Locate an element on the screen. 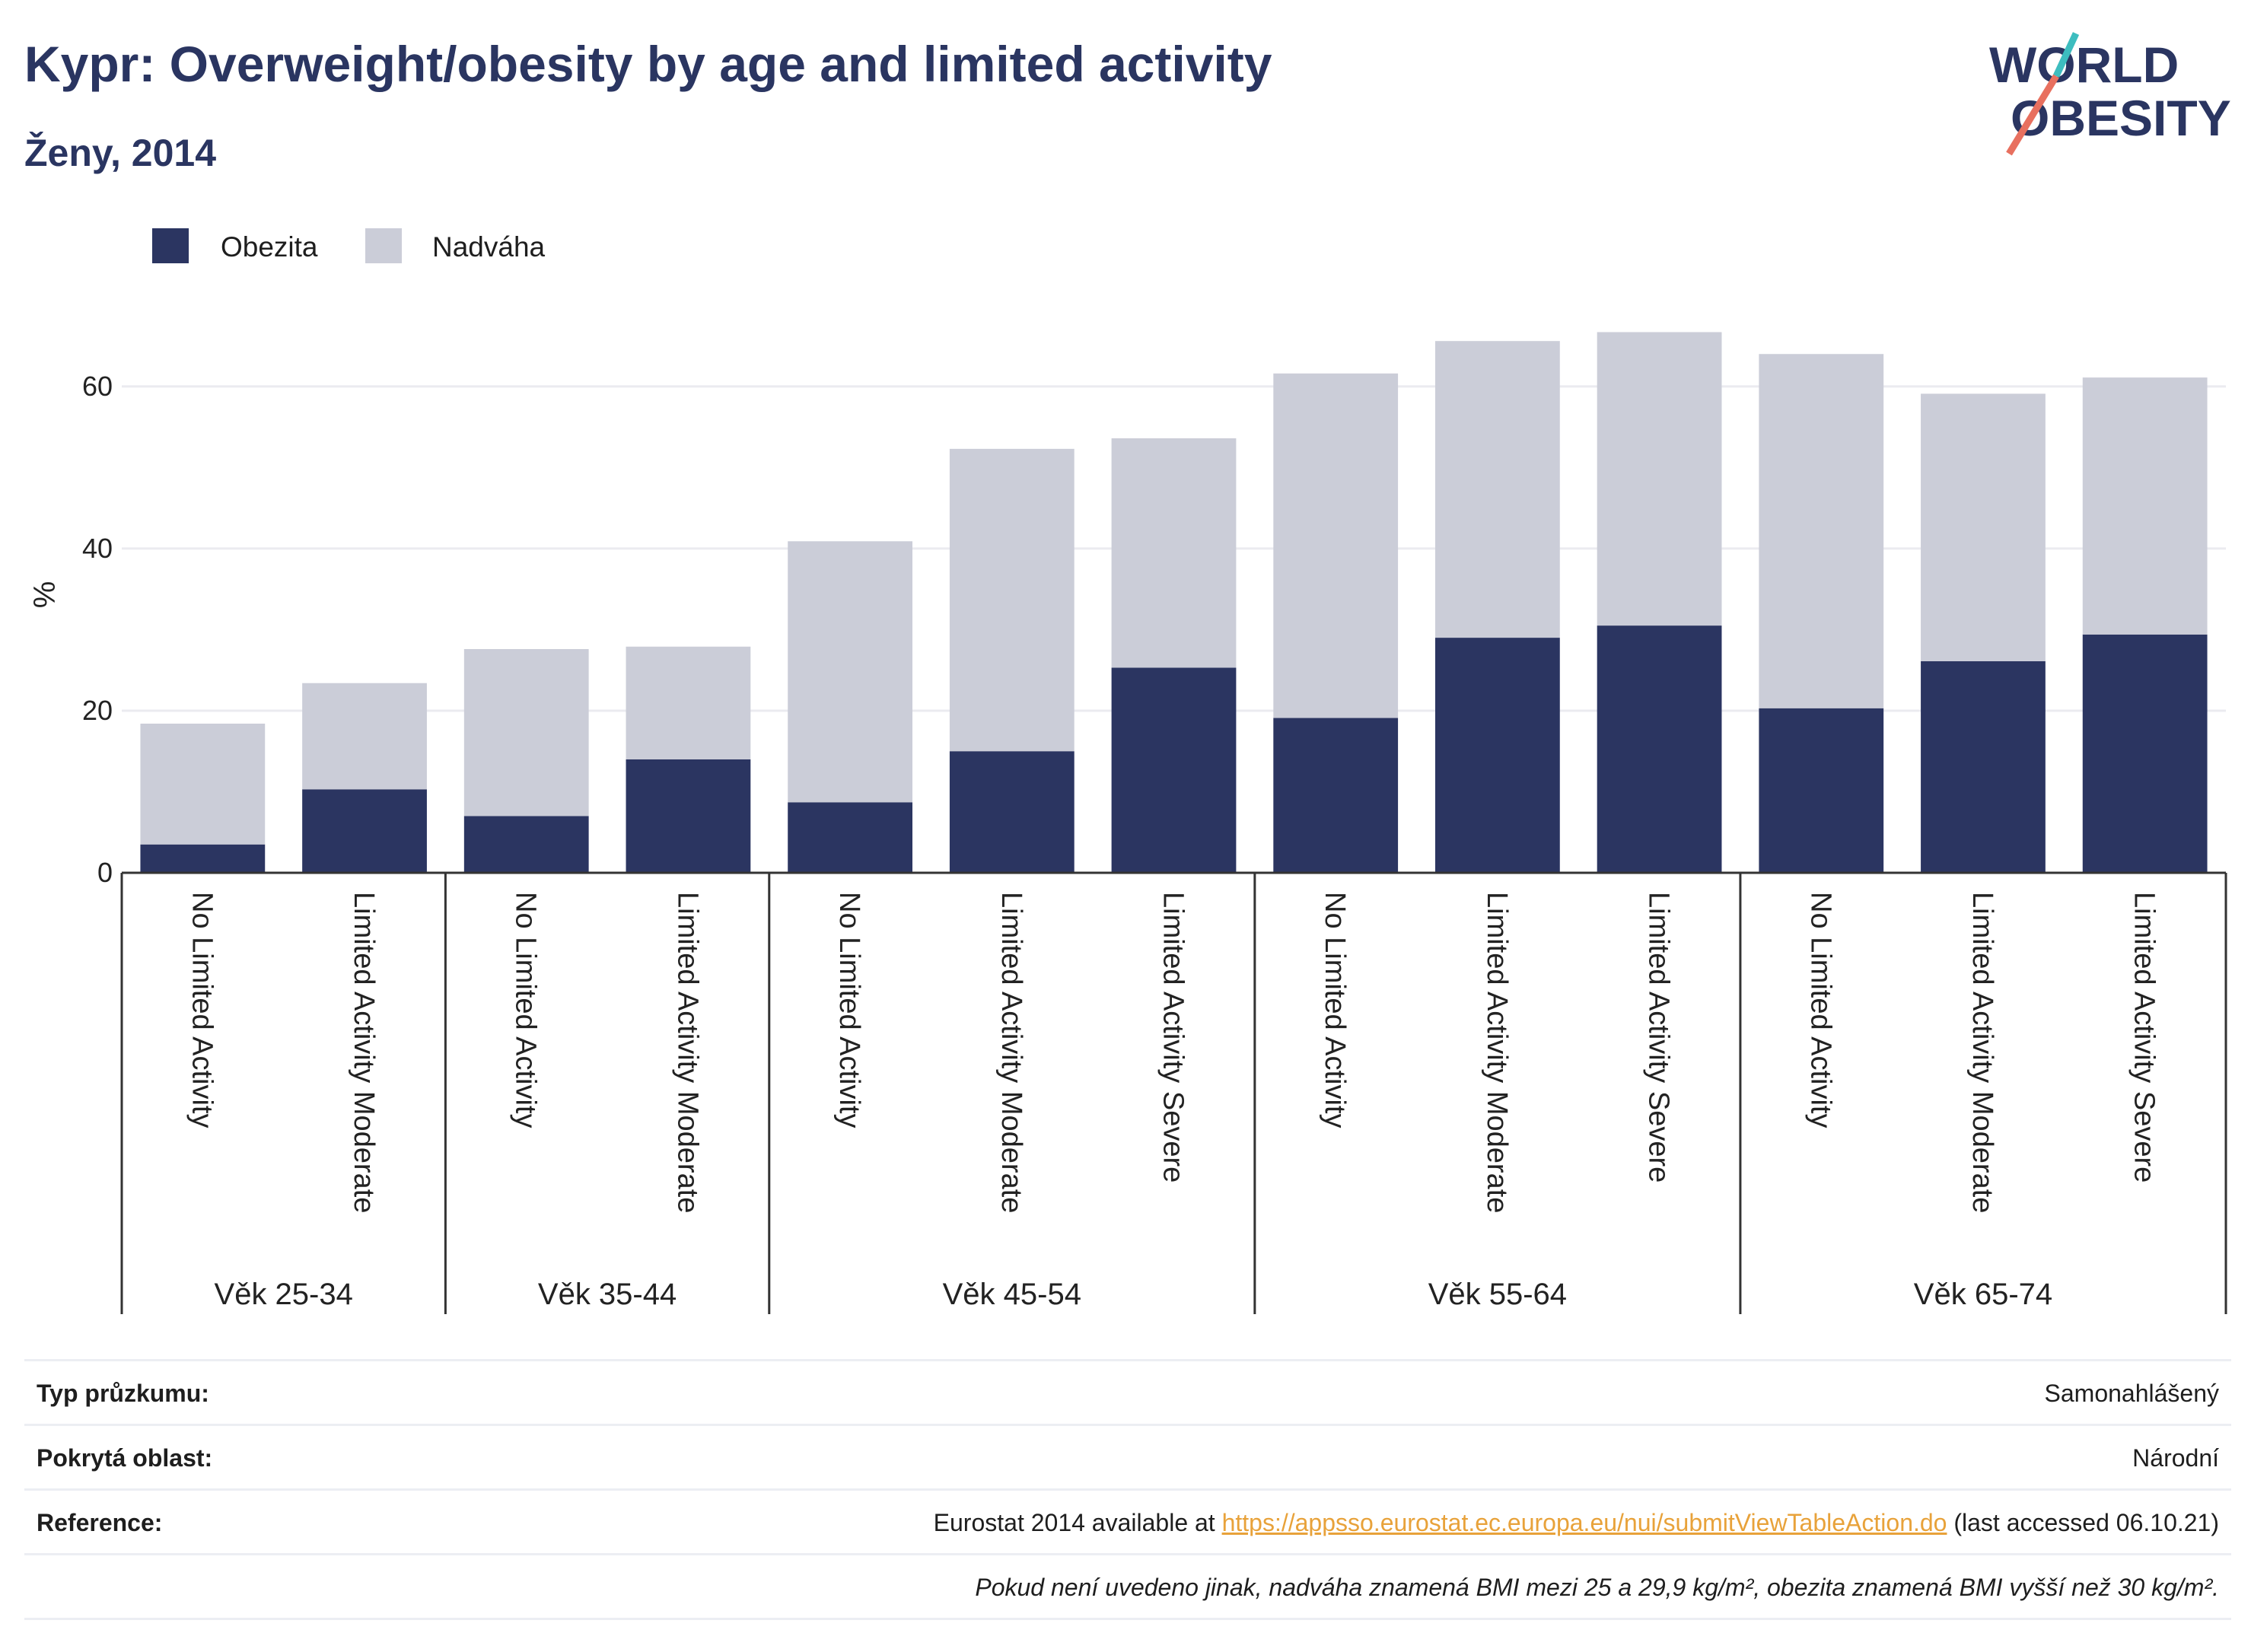 Image resolution: width=2251 pixels, height=1652 pixels. x-group-label: Věk 35-44 is located at coordinates (607, 1294).